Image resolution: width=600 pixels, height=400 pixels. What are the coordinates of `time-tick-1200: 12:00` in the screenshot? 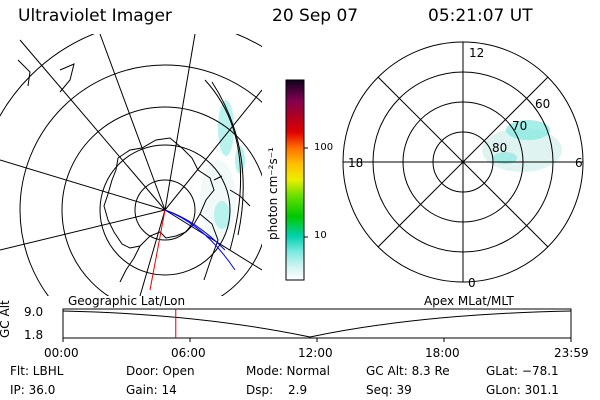 It's located at (315, 353).